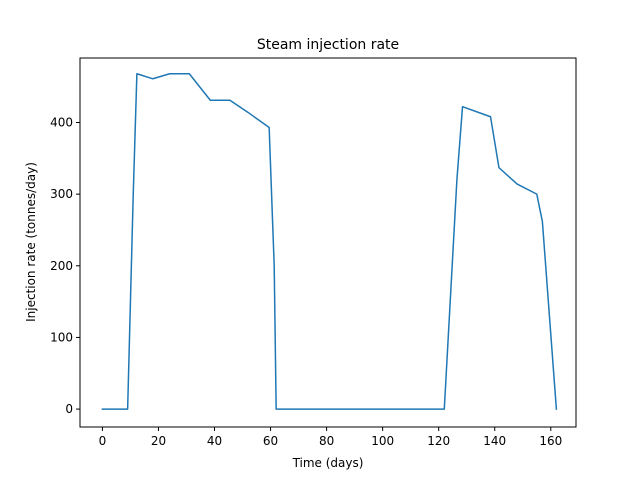 Image resolution: width=640 pixels, height=480 pixels. I want to click on x-axis: 0 20 40 60 80 100 120 140 160, so click(330, 437).